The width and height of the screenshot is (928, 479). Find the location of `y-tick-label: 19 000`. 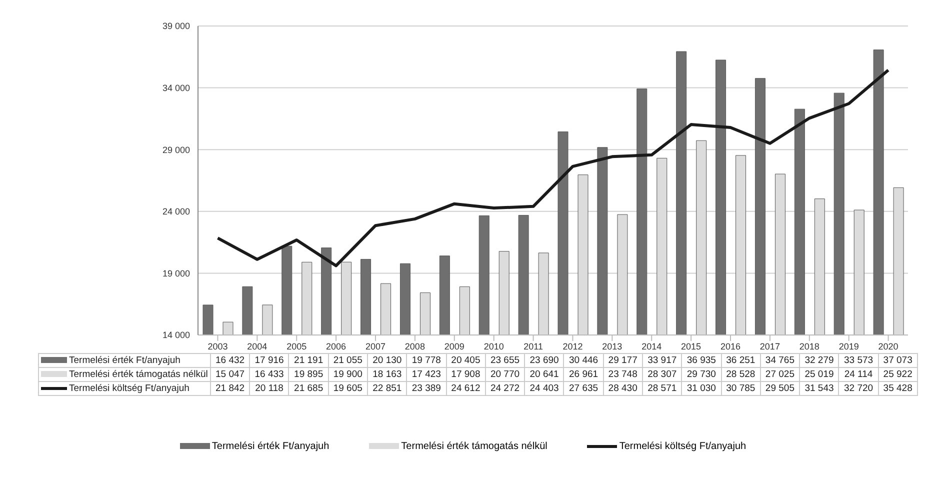

y-tick-label: 19 000 is located at coordinates (176, 273).